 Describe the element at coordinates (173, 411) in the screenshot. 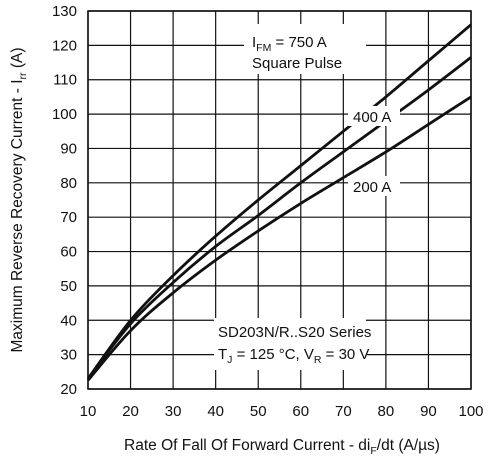

I see `x-tick-label: 30` at that location.